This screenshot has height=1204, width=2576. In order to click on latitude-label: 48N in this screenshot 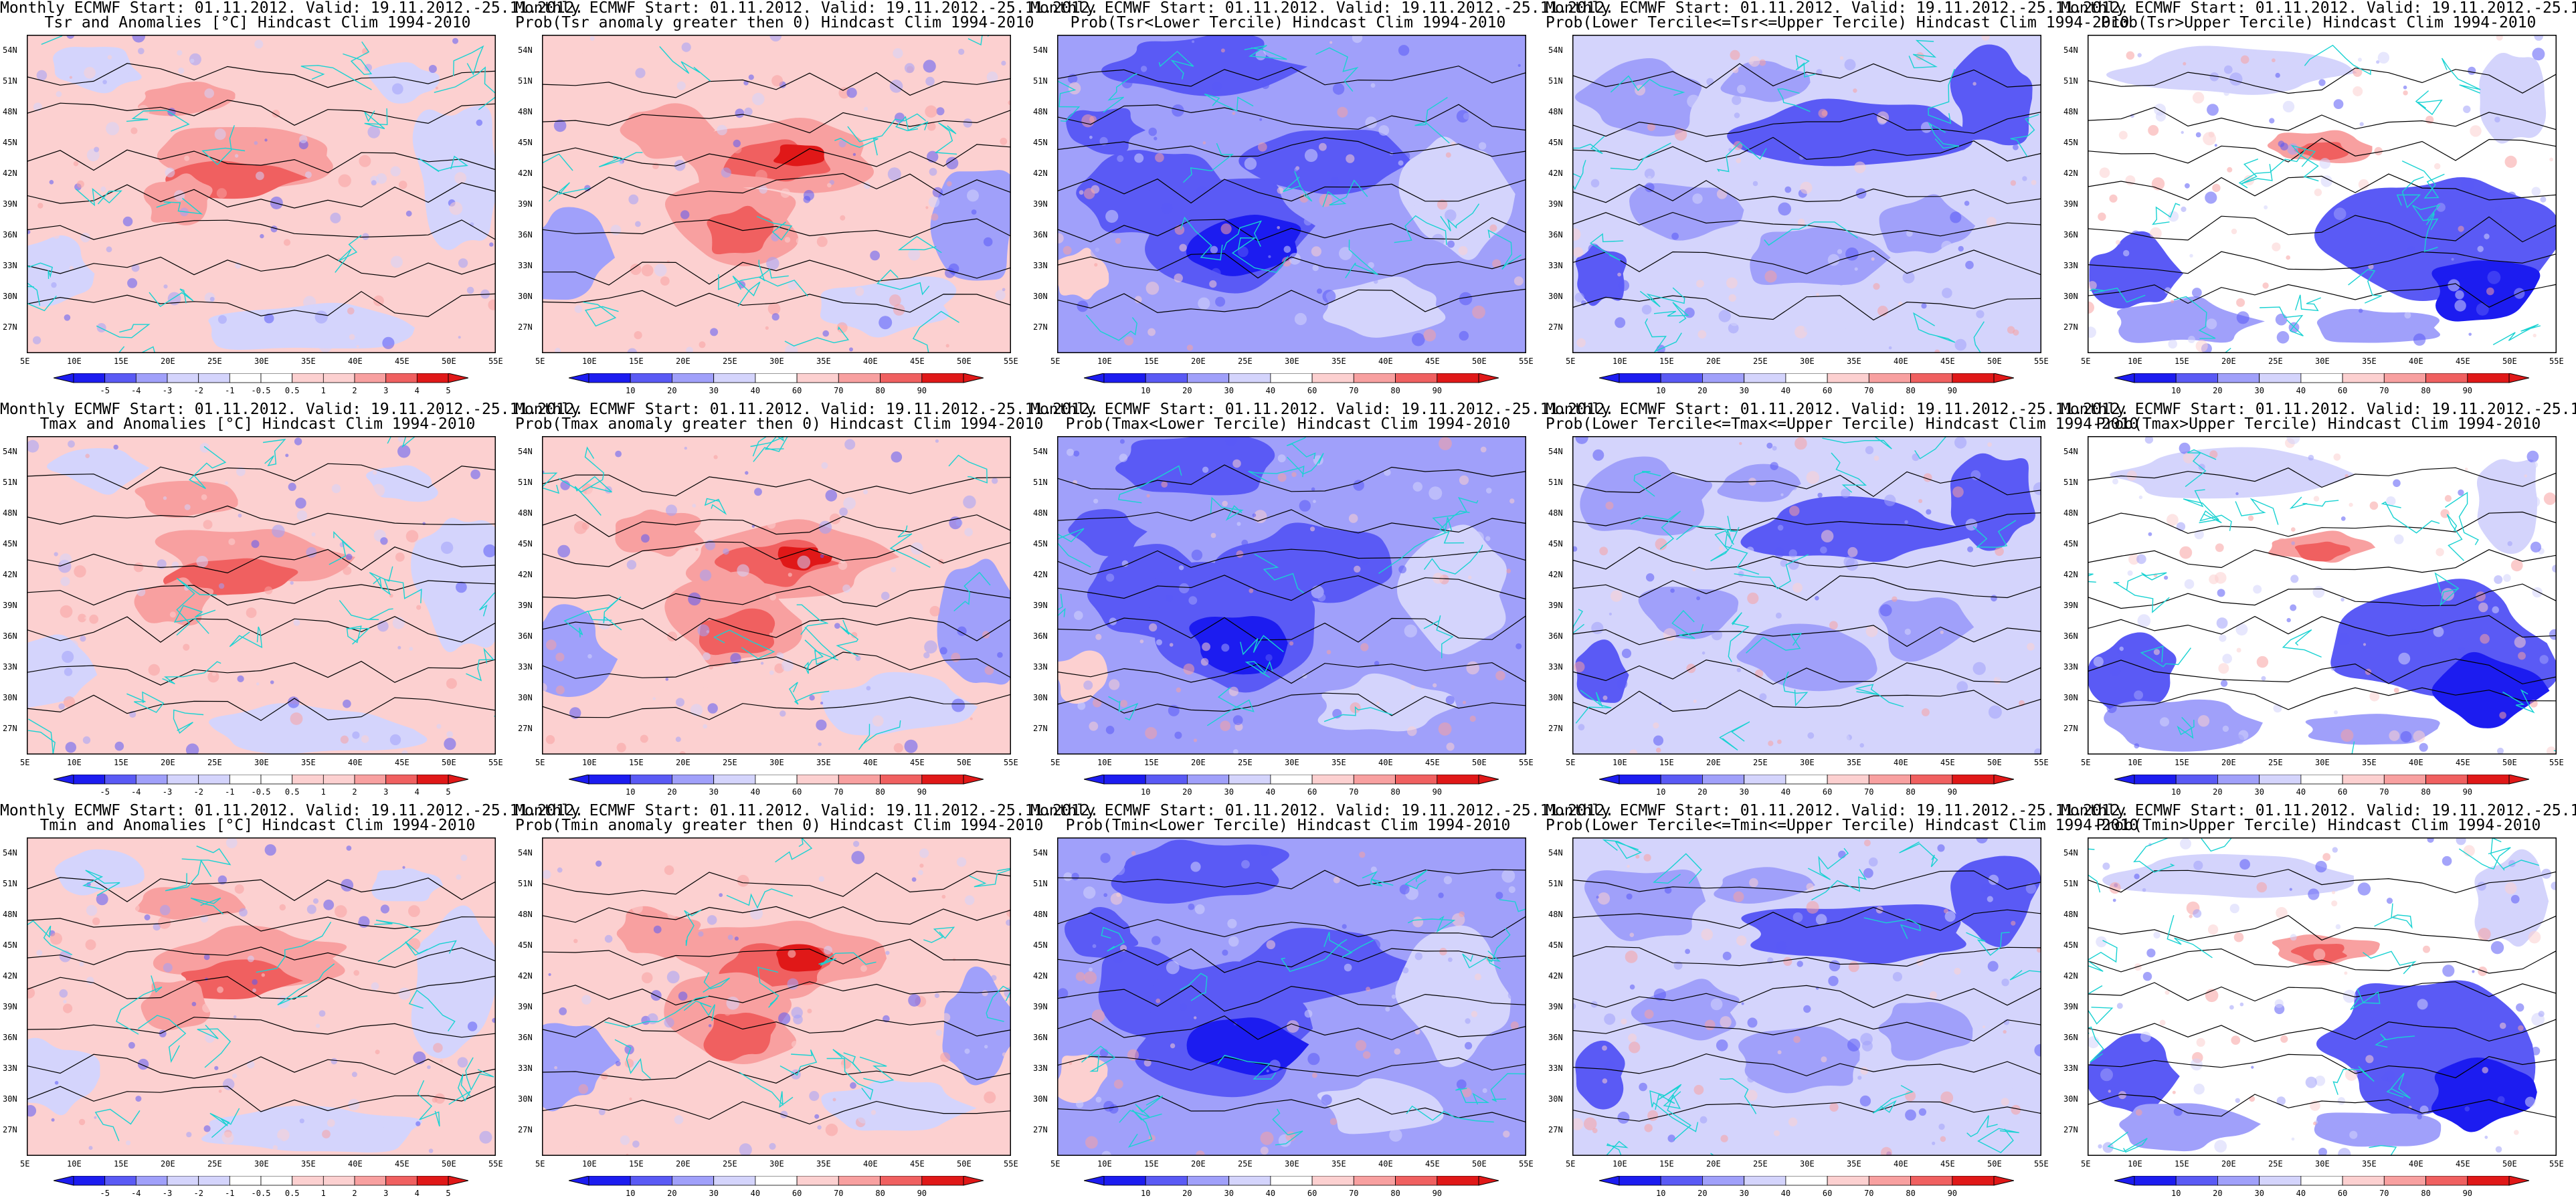, I will do `click(10, 513)`.